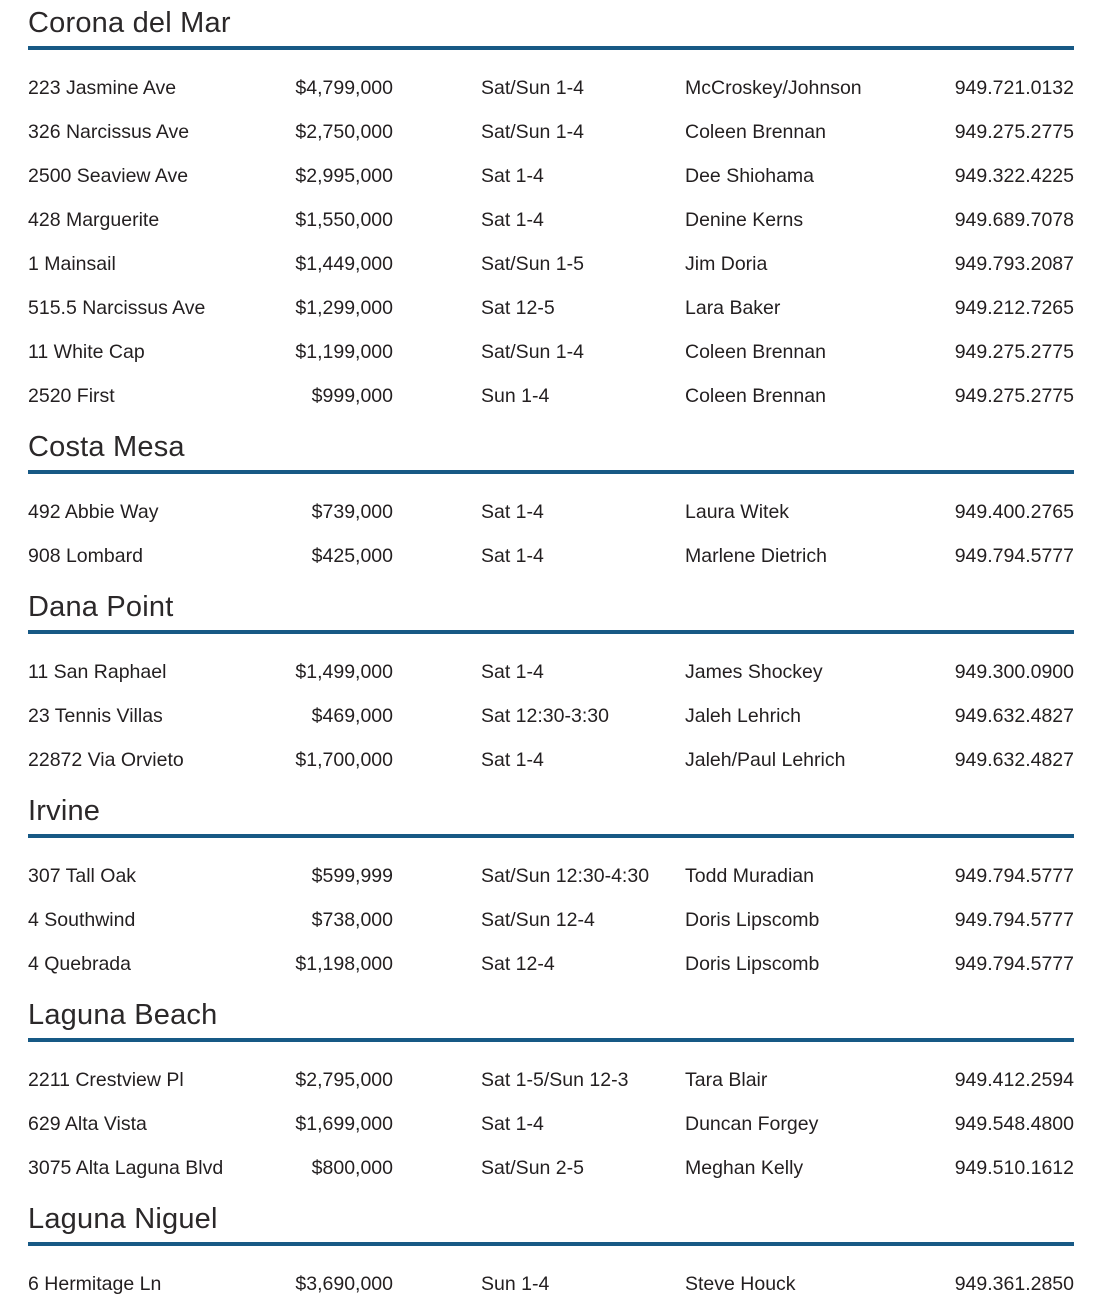  I want to click on listing-address: 515.5 Narcissus Ave, so click(117, 308).